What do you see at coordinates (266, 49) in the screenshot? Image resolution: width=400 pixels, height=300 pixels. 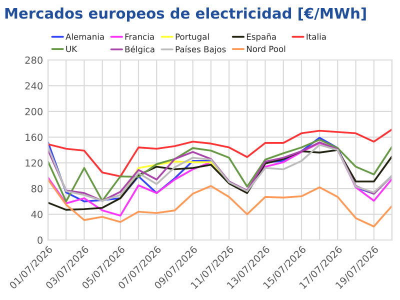 I see `legend-label: Nord Pool` at bounding box center [266, 49].